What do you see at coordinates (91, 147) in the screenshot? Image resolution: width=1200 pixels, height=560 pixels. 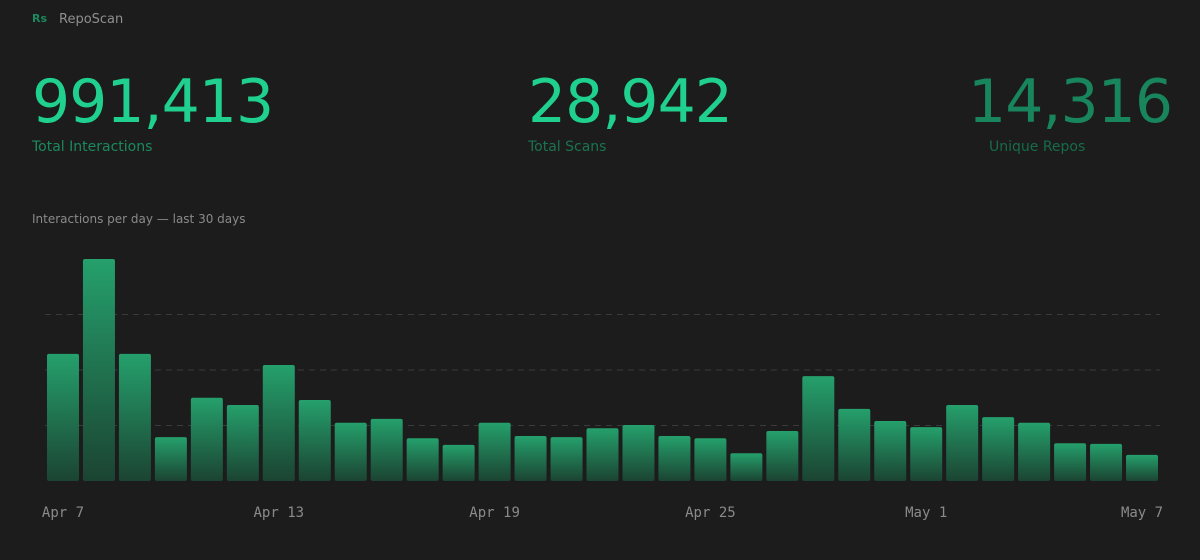 I see `stat-label: Total Interactions` at bounding box center [91, 147].